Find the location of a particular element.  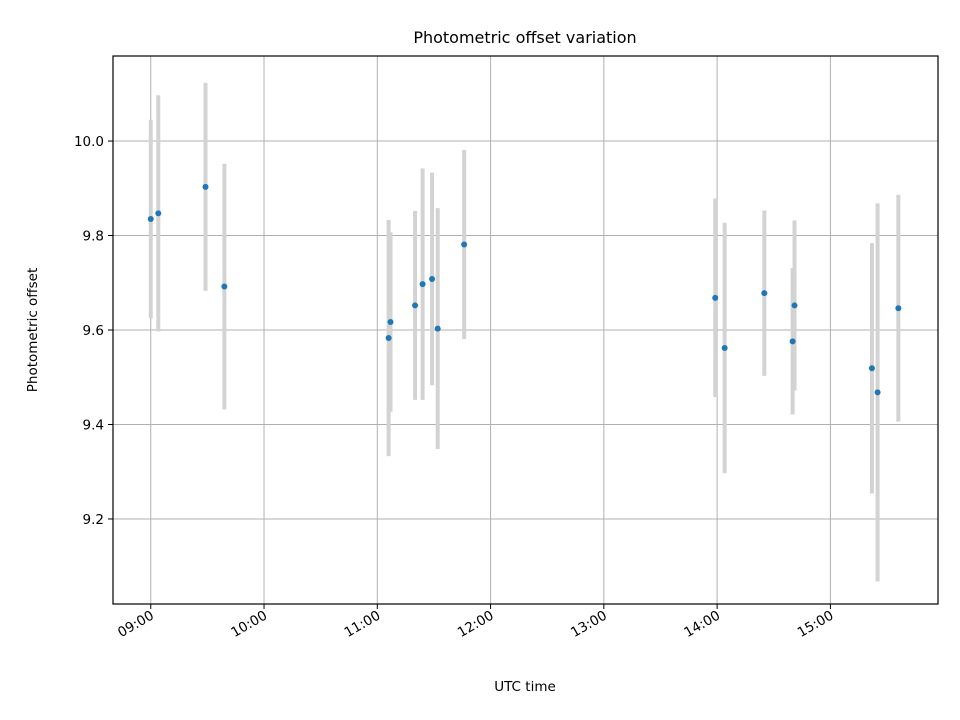

x-tick-label: 12:00 is located at coordinates (476, 624).